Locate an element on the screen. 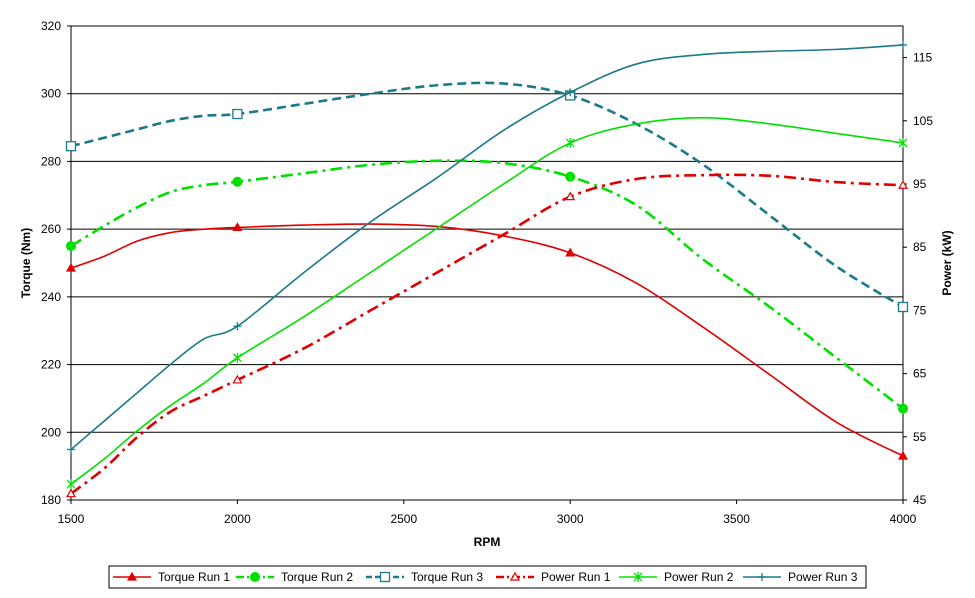 This screenshot has height=598, width=975. right-axis-title: Power (kW) is located at coordinates (947, 262).